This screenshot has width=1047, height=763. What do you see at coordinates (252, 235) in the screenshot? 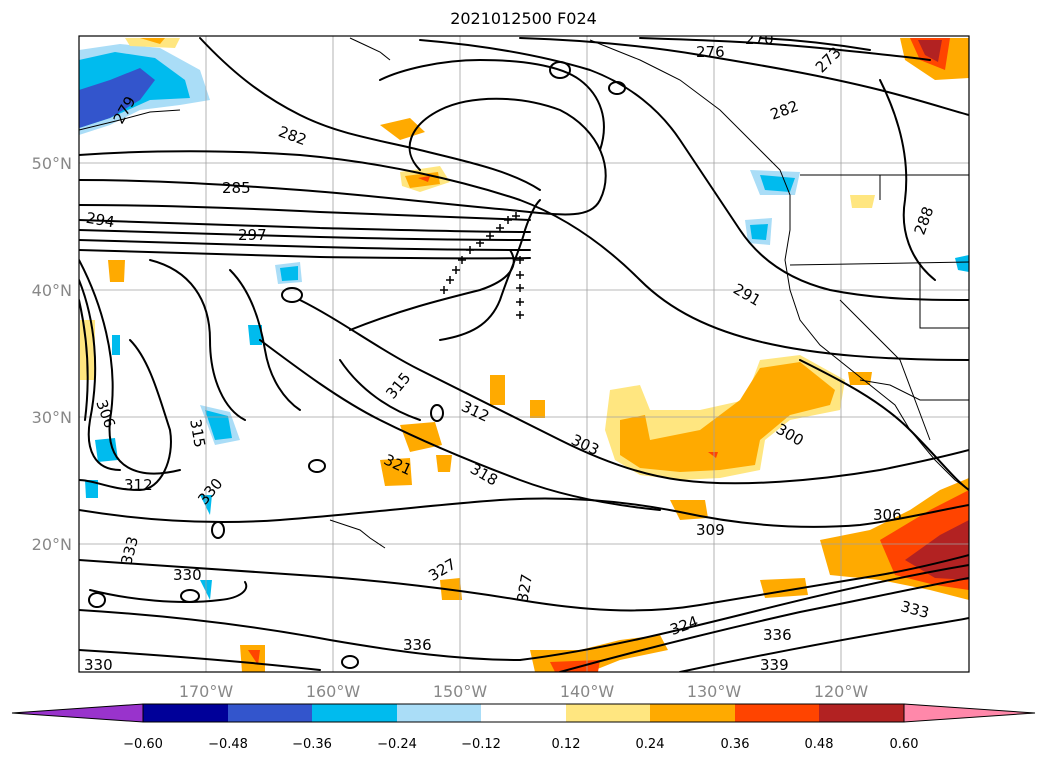
I see `contour-label: 297` at bounding box center [252, 235].